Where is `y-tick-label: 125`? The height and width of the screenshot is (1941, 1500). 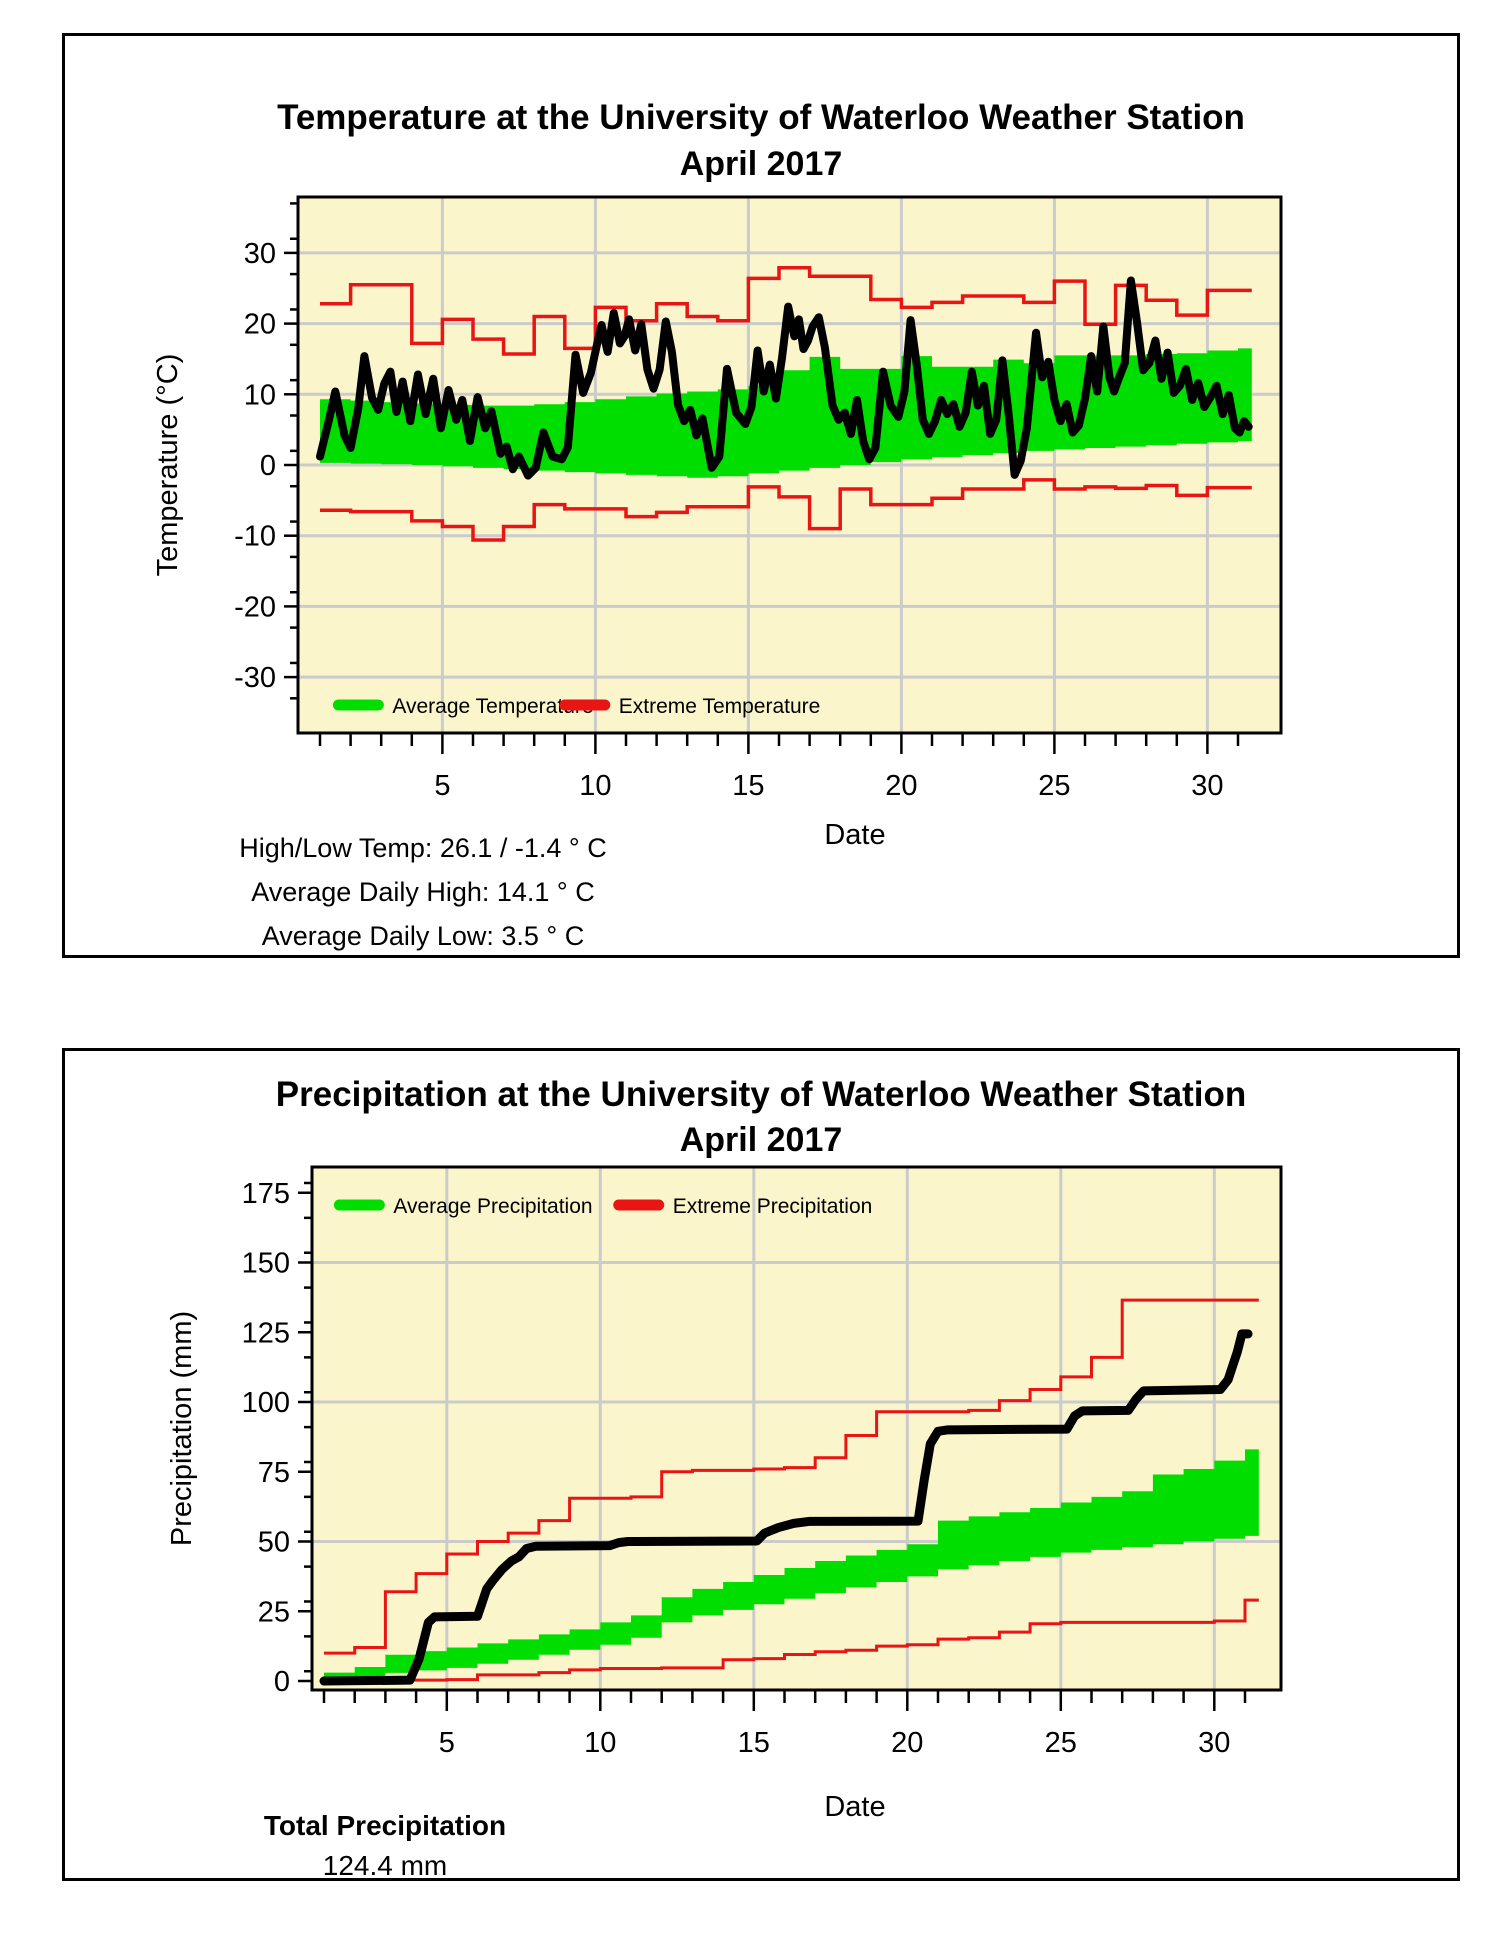
y-tick-label: 125 is located at coordinates (266, 1333).